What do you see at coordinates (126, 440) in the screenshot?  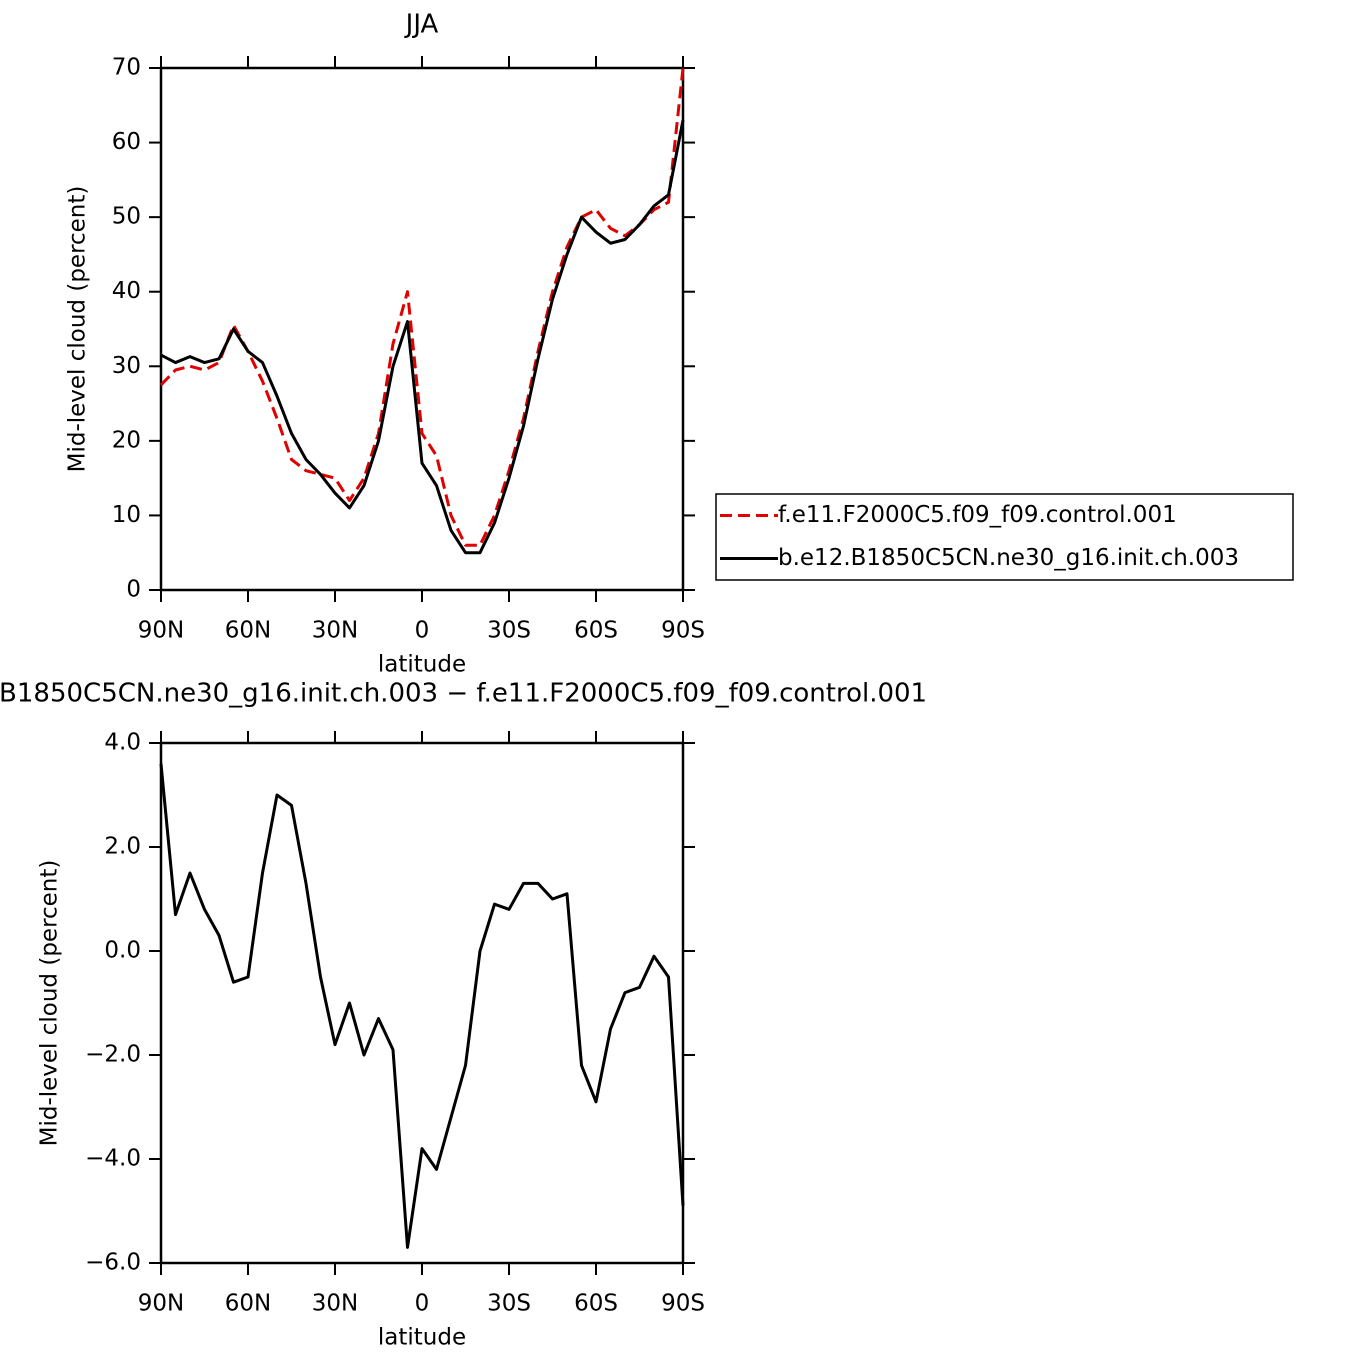 I see `y-tick-label: 20` at bounding box center [126, 440].